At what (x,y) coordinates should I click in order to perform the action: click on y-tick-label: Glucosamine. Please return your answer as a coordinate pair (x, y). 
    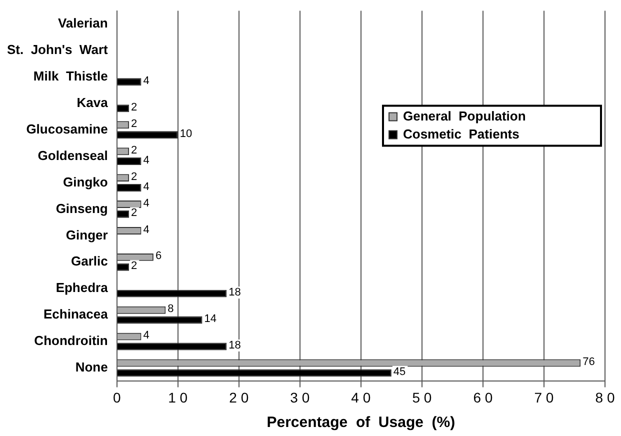
    Looking at the image, I should click on (67, 128).